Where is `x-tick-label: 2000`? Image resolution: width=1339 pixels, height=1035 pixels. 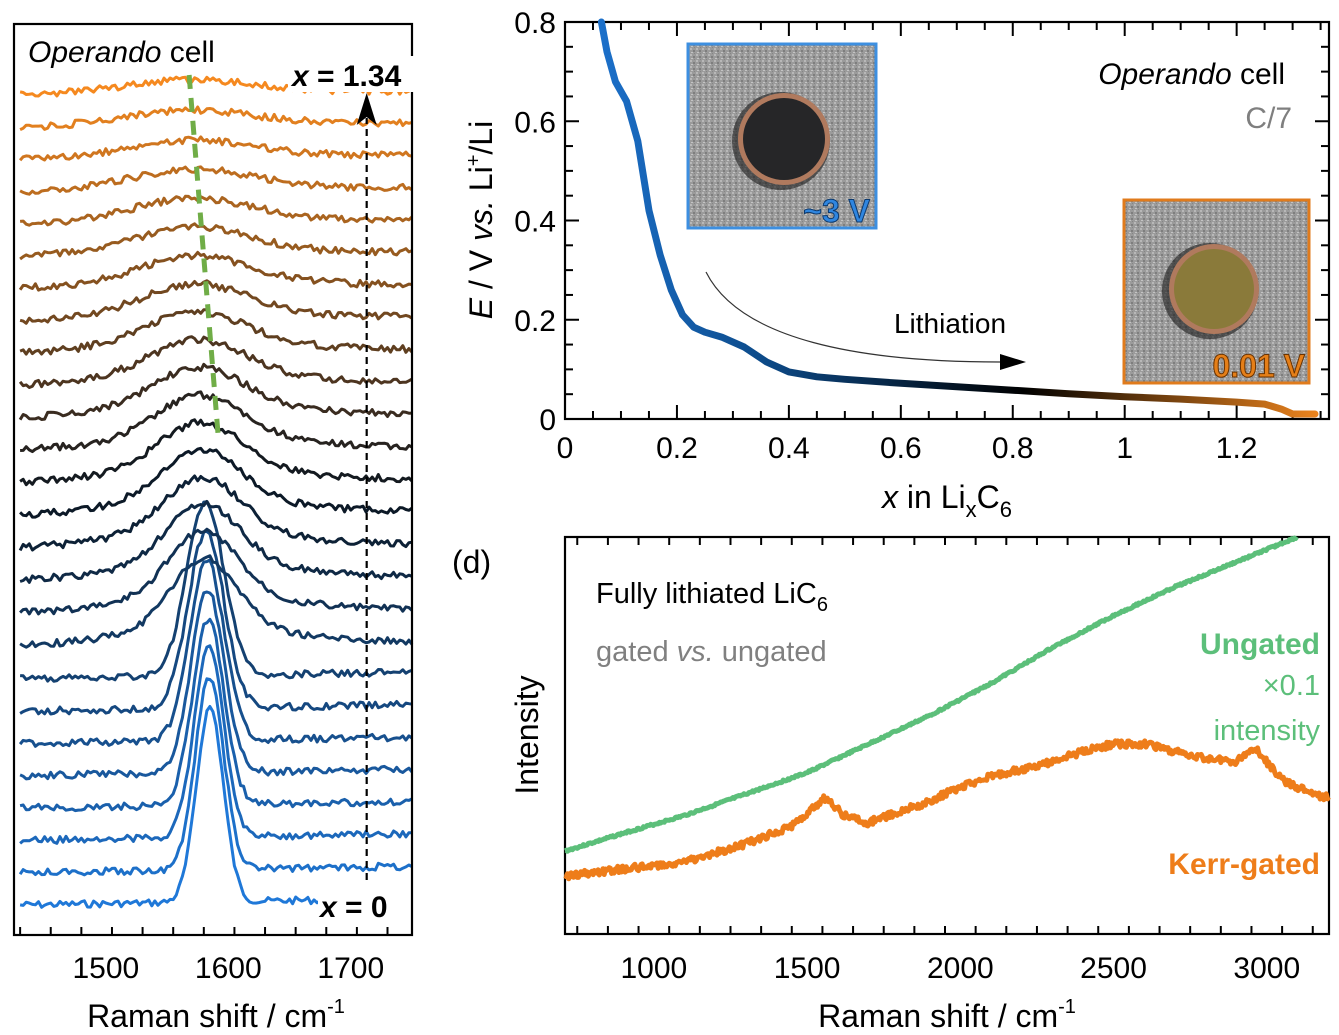 x-tick-label: 2000 is located at coordinates (960, 968).